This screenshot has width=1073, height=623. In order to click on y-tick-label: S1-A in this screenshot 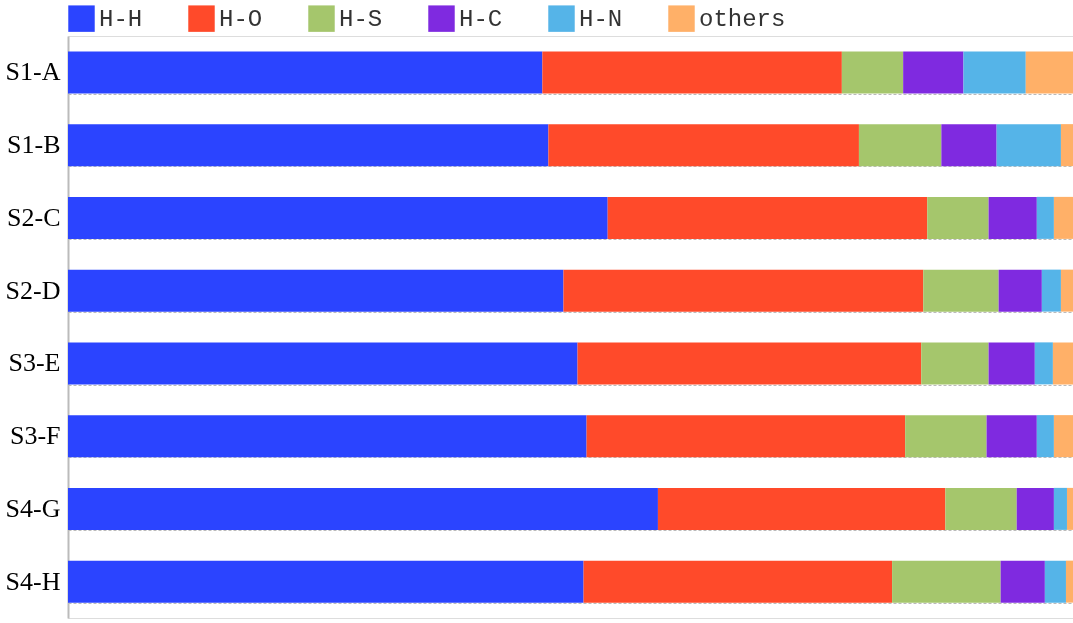, I will do `click(33, 72)`.